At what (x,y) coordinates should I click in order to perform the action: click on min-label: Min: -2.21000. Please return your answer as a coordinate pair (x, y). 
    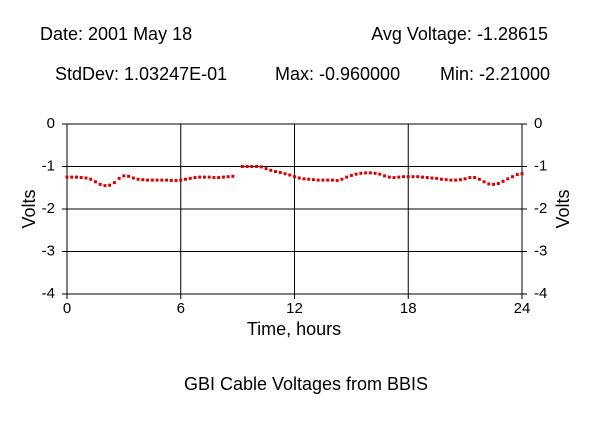
    Looking at the image, I should click on (495, 74).